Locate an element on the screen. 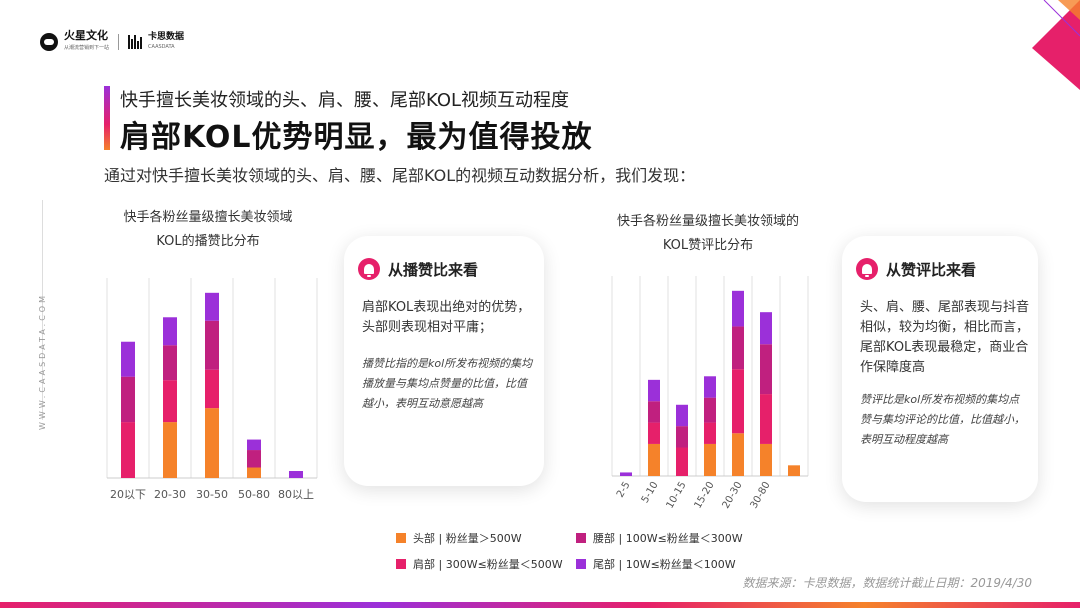  brand2-tagline: CAASDATA is located at coordinates (161, 47).